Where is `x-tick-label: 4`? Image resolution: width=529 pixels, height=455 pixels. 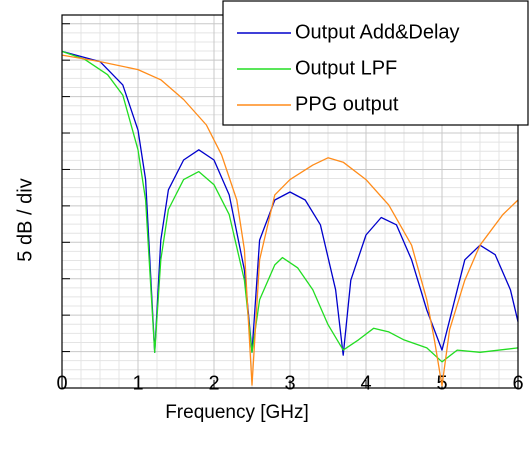 x-tick-label: 4 is located at coordinates (365, 383).